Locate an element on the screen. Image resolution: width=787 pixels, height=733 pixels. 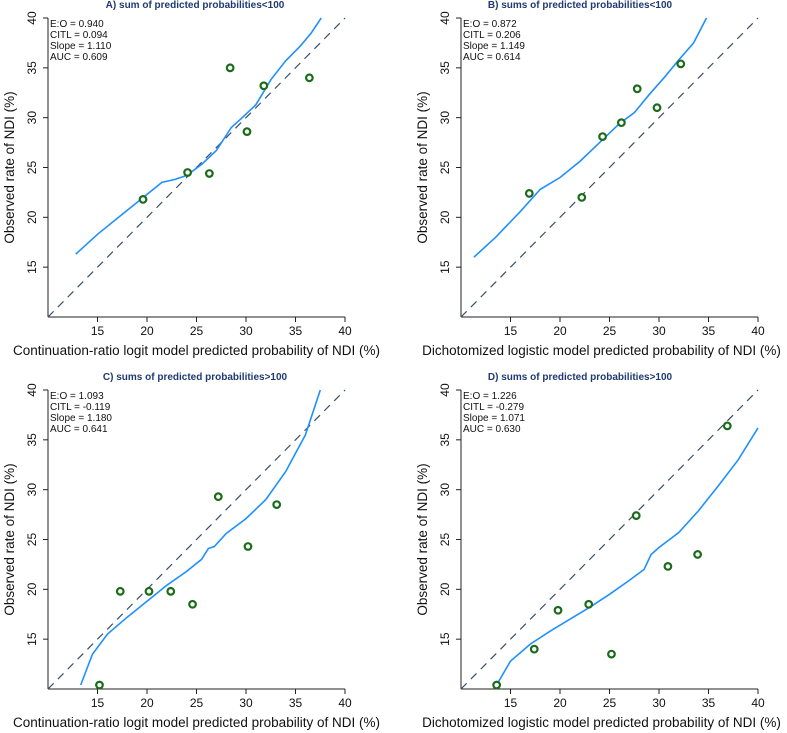
stat-line: Slope = 1.071 is located at coordinates (494, 418).